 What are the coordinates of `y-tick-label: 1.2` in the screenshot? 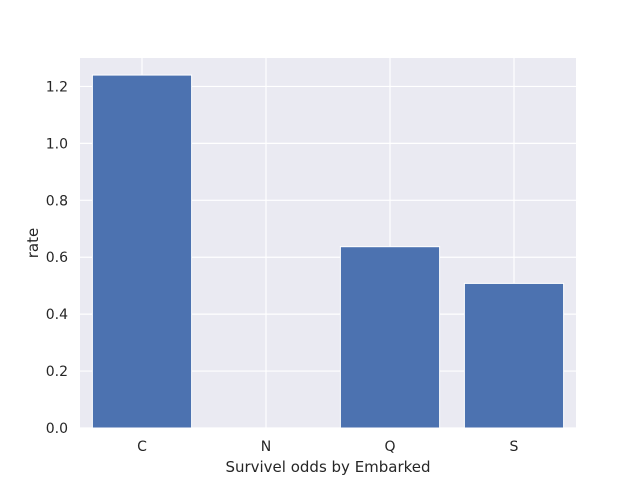 It's located at (57, 87).